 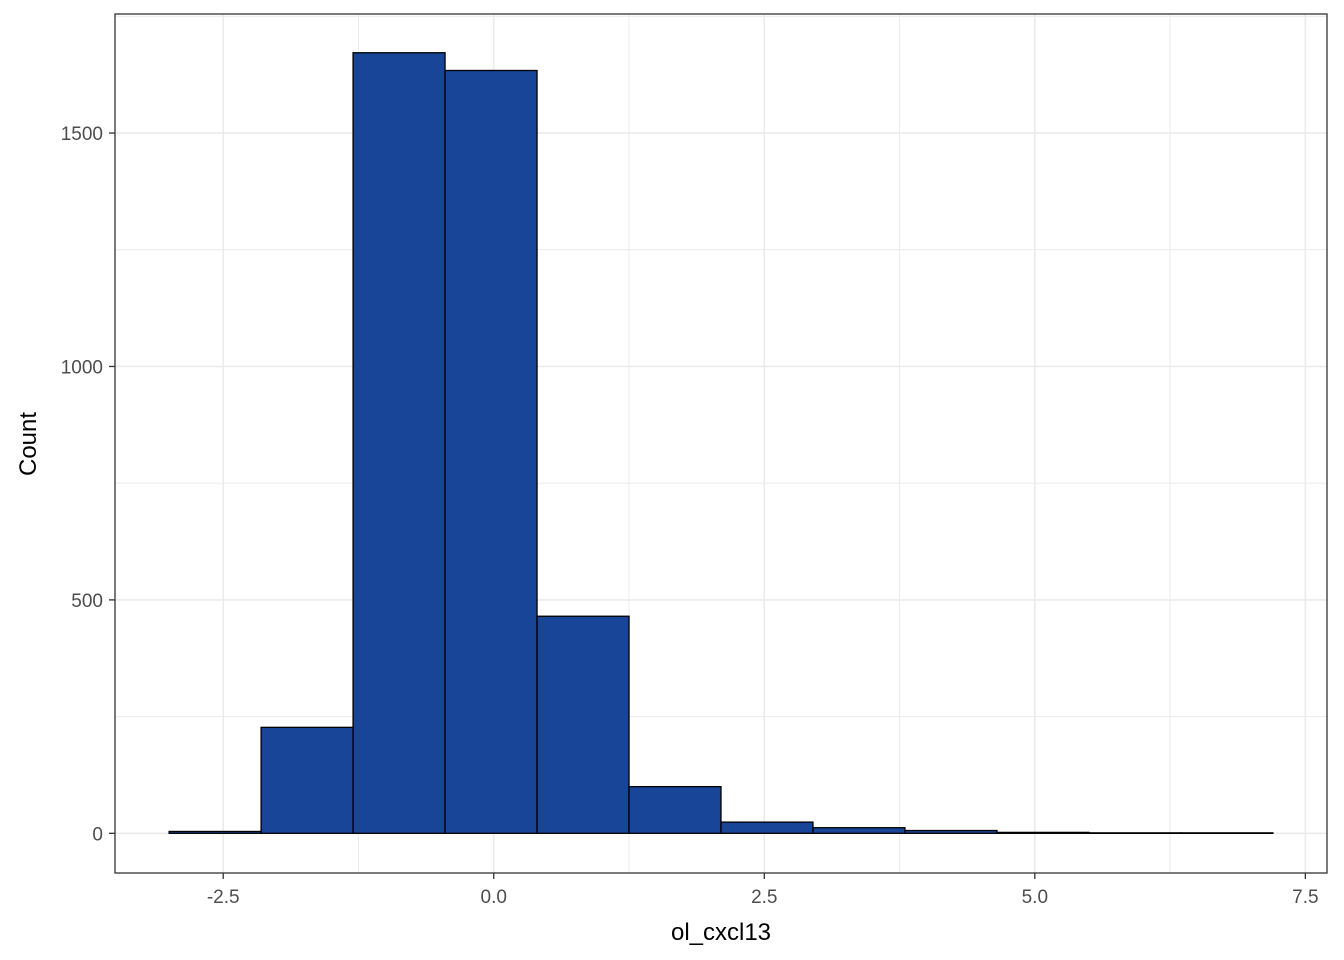 I want to click on y-tick-label: 500, so click(x=87, y=601).